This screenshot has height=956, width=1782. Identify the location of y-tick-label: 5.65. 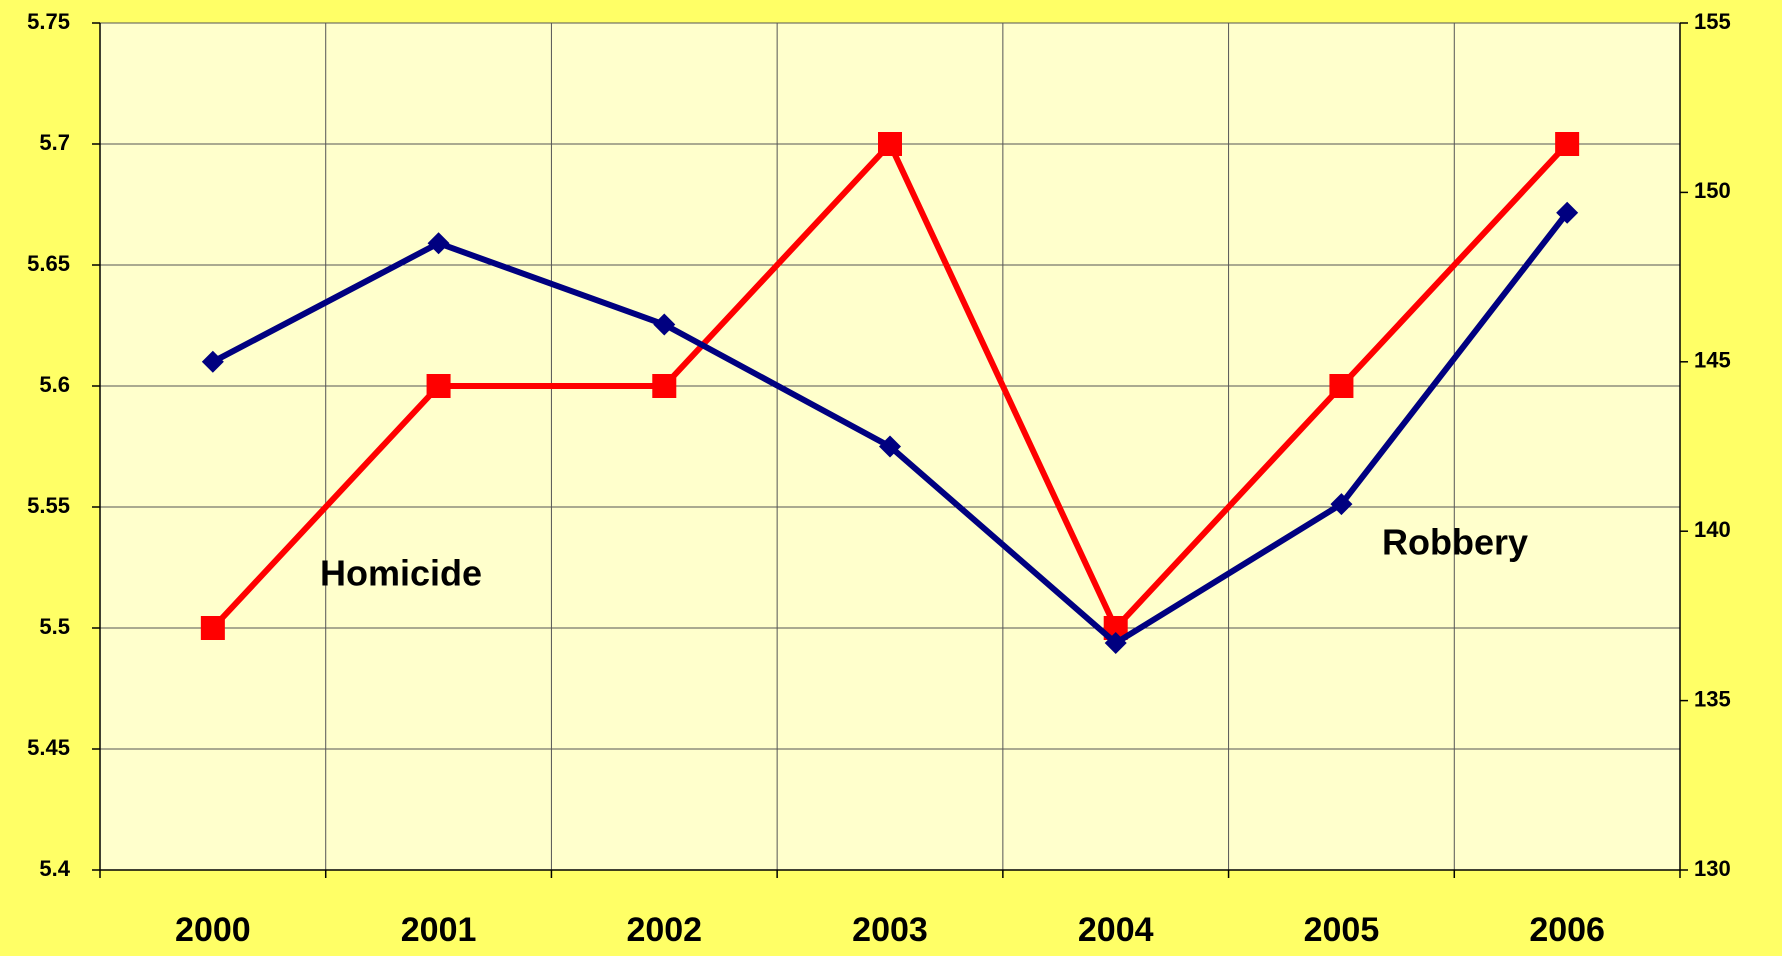
(48, 263).